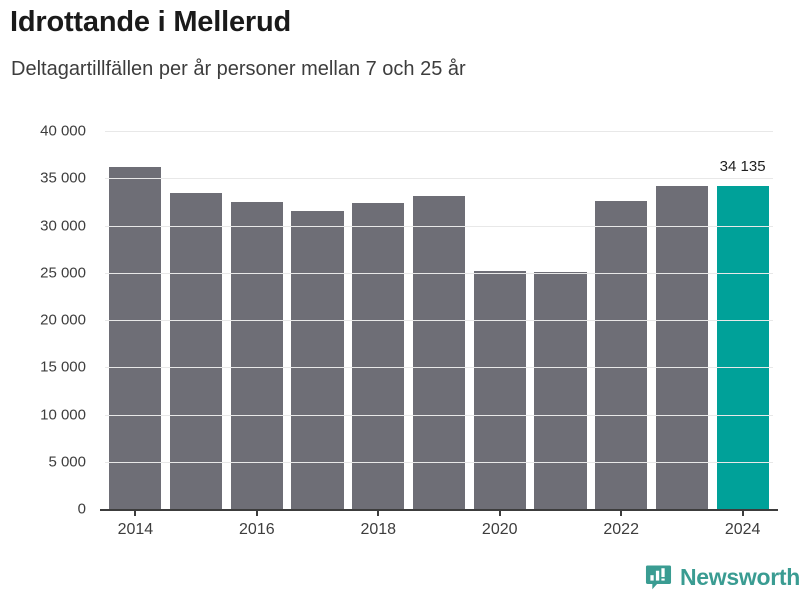 The image size is (800, 600). I want to click on bar-2017, so click(317, 359).